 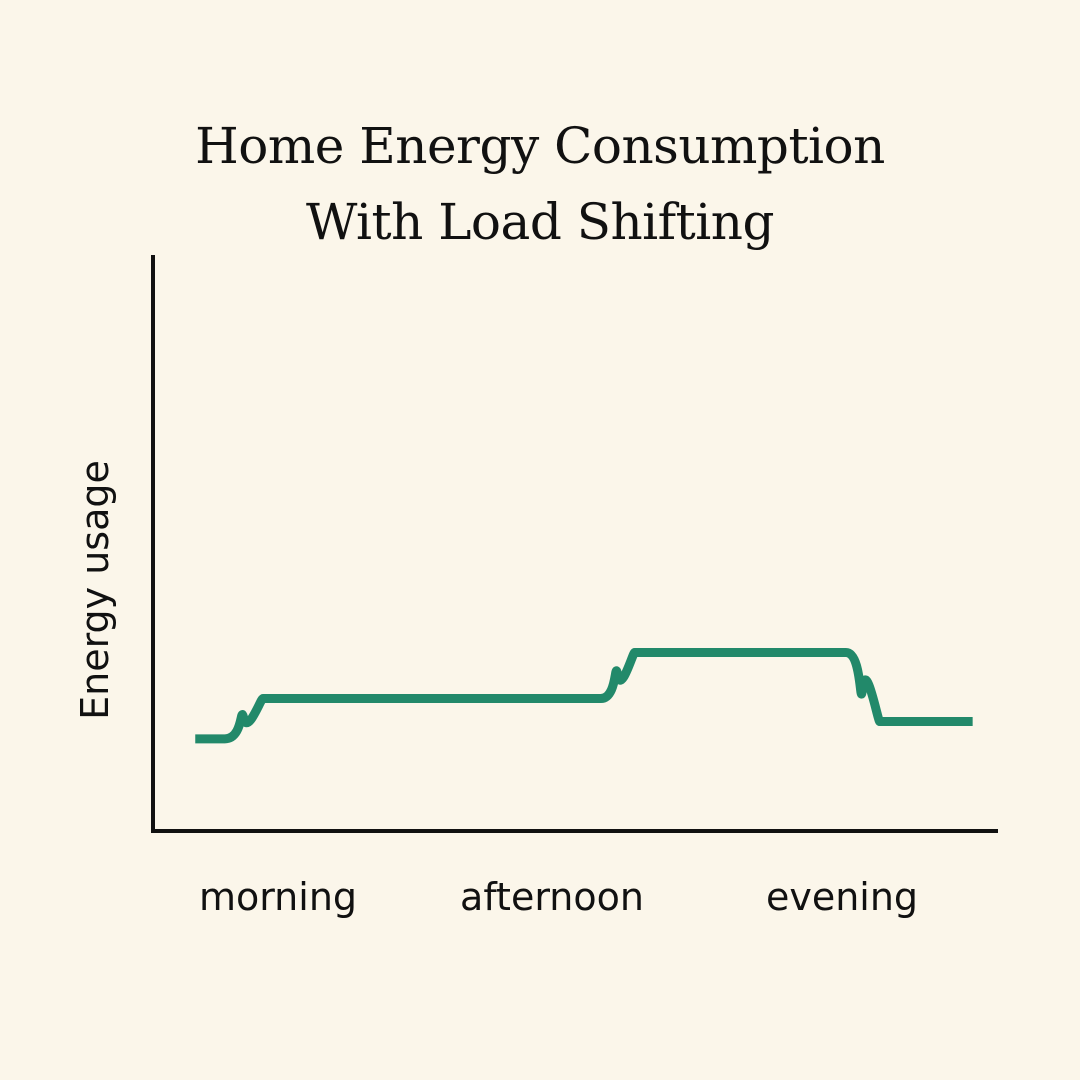 What do you see at coordinates (540, 146) in the screenshot?
I see `chart-title-line-1: Home Energy Consumption` at bounding box center [540, 146].